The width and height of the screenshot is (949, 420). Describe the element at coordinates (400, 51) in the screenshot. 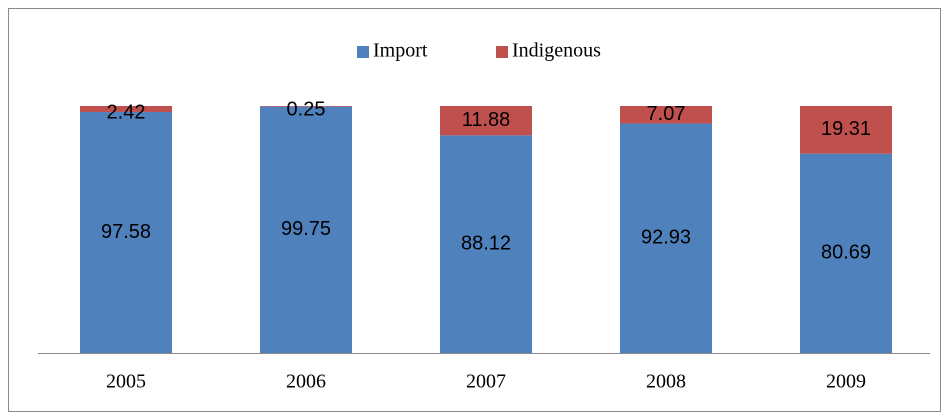

I see `legend-label: Import` at that location.